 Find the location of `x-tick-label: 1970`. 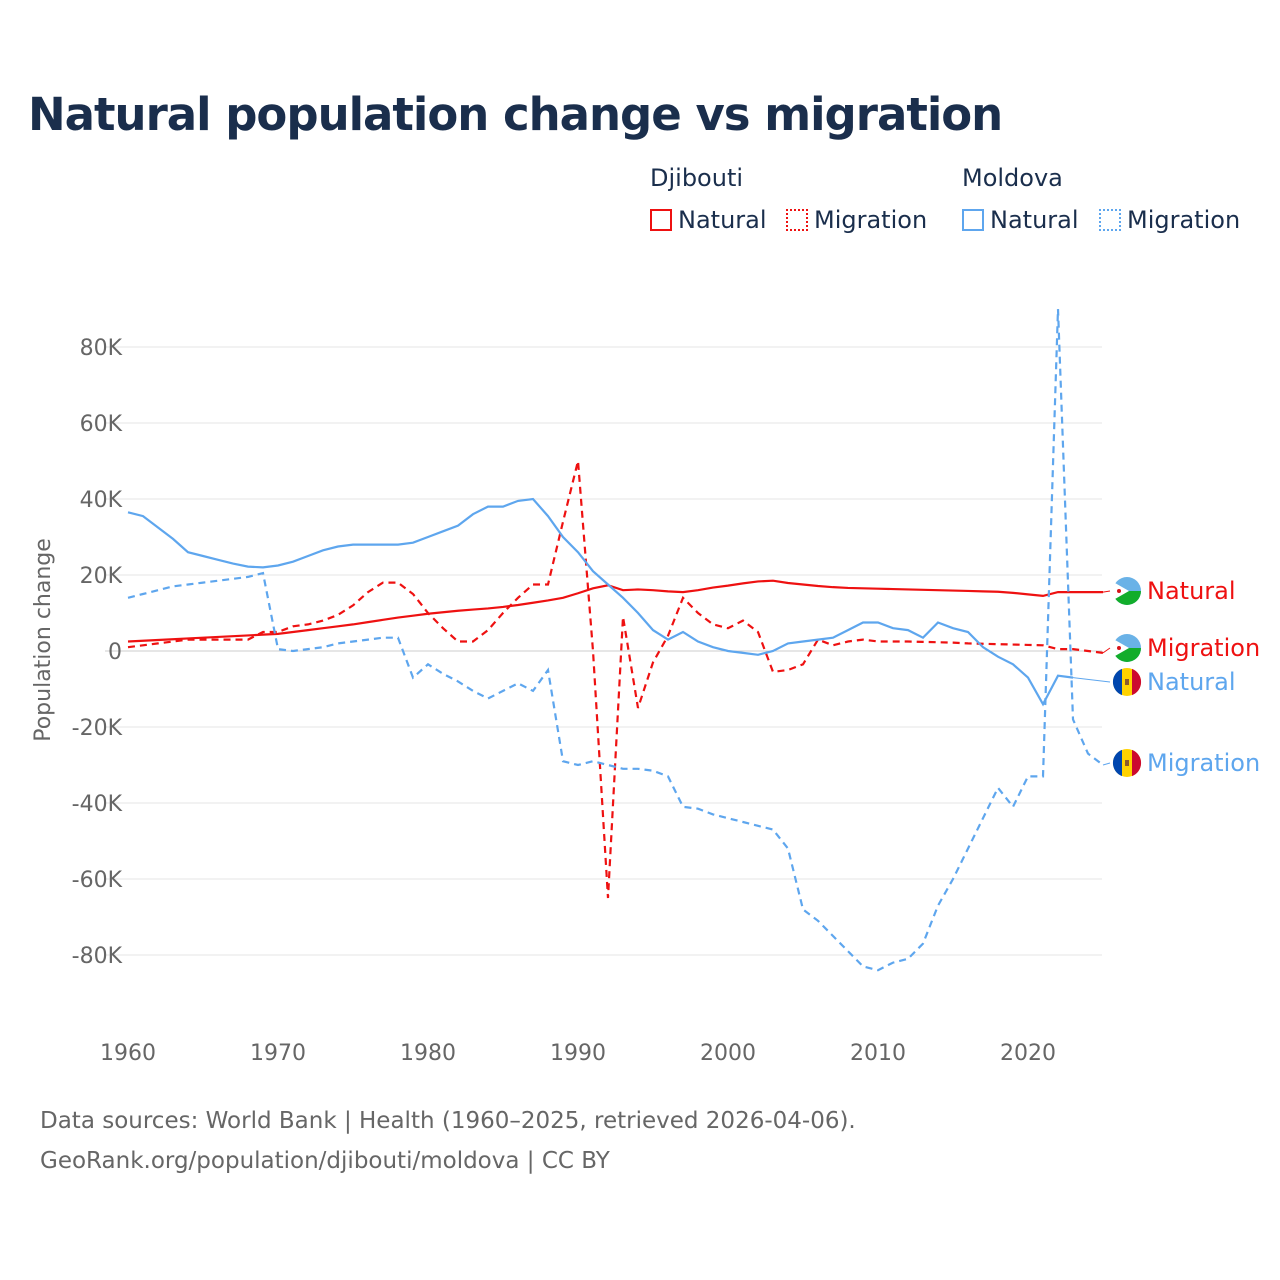

x-tick-label: 1970 is located at coordinates (278, 1053).